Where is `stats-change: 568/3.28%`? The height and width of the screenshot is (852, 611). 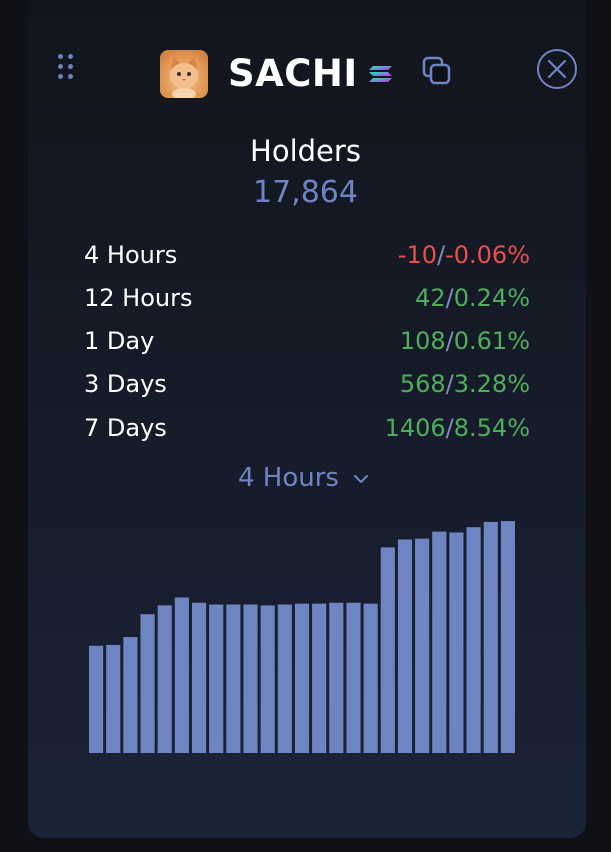 stats-change: 568/3.28% is located at coordinates (465, 384).